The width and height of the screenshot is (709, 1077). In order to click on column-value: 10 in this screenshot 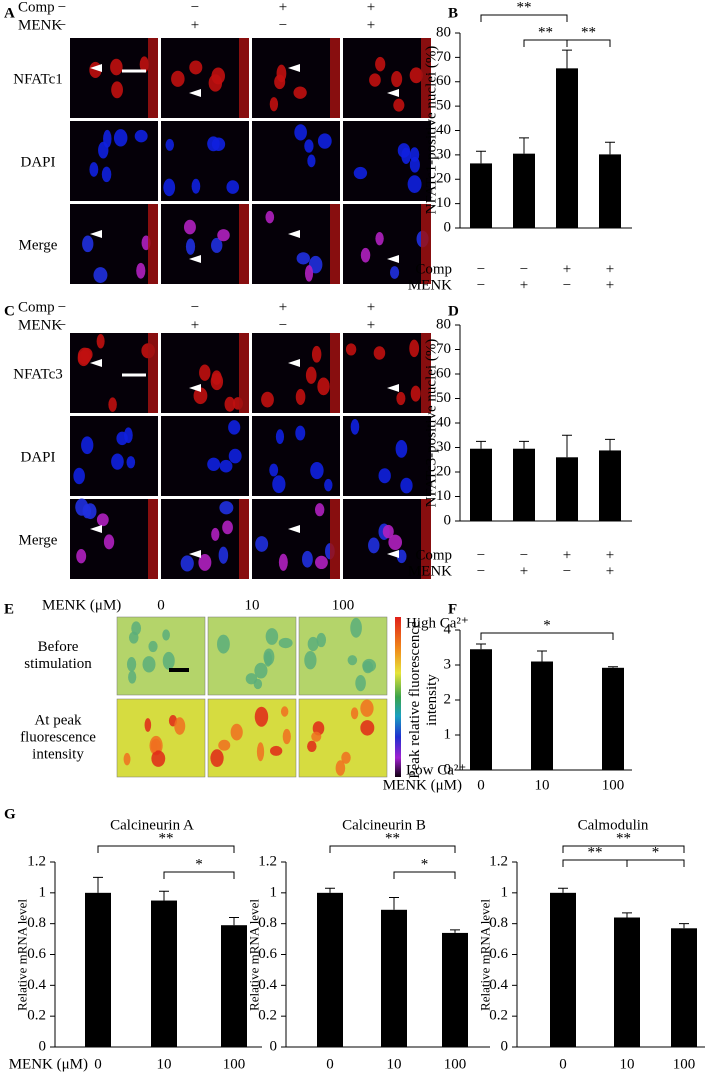, I will do `click(252, 605)`.